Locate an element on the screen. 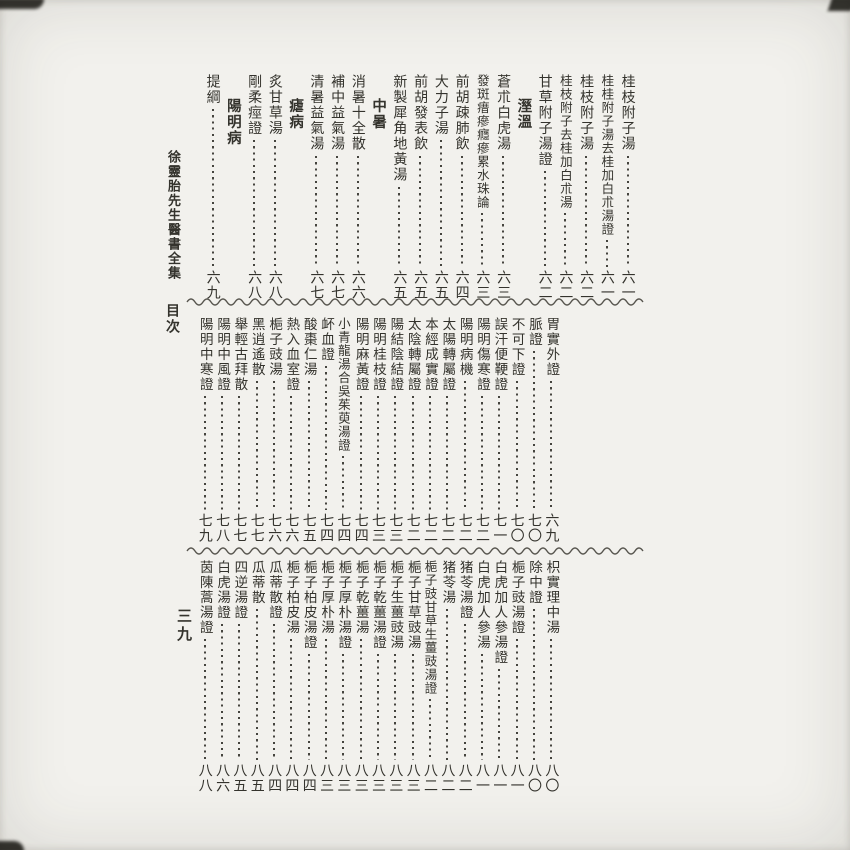  toc-entry: 脈證 七〇 is located at coordinates (533, 430).